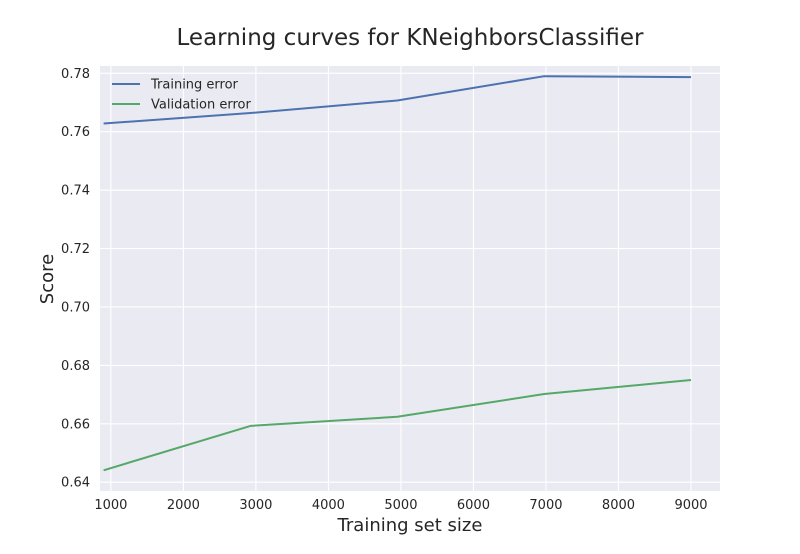 The height and width of the screenshot is (554, 800). What do you see at coordinates (75, 74) in the screenshot?
I see `y-tick-label: 0.78` at bounding box center [75, 74].